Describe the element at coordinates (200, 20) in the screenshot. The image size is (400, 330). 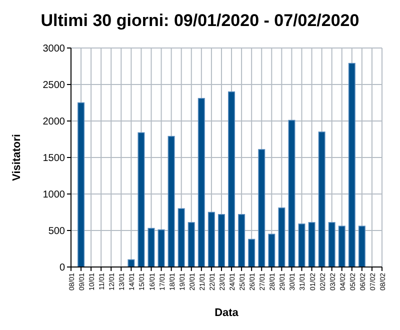
I see `chart-title: Ultimi 30 giorni: 09/01/2020 - 07/02/2020` at that location.